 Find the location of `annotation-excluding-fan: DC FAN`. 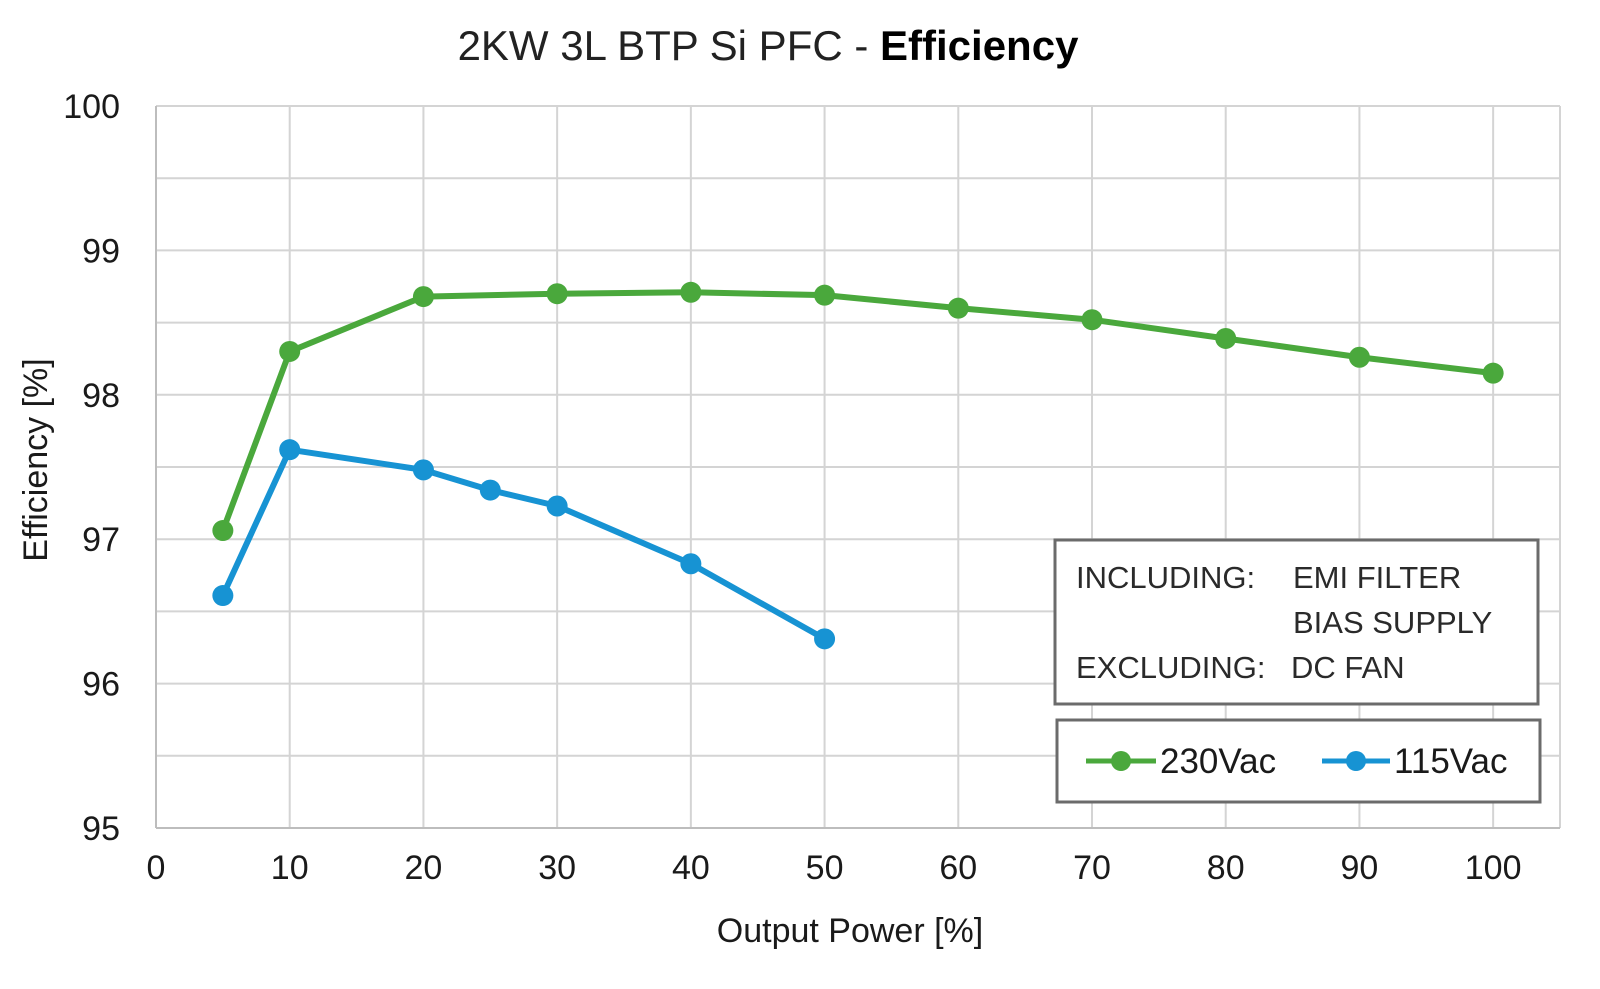

annotation-excluding-fan: DC FAN is located at coordinates (1348, 667).